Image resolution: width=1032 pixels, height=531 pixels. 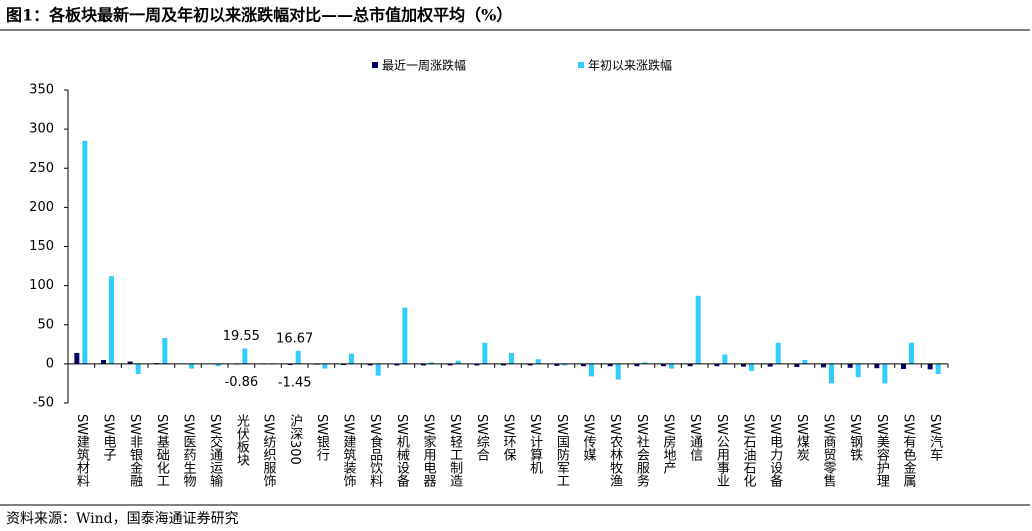 What do you see at coordinates (909, 451) in the screenshot?
I see `x-tick-label: SW有色金属` at bounding box center [909, 451].